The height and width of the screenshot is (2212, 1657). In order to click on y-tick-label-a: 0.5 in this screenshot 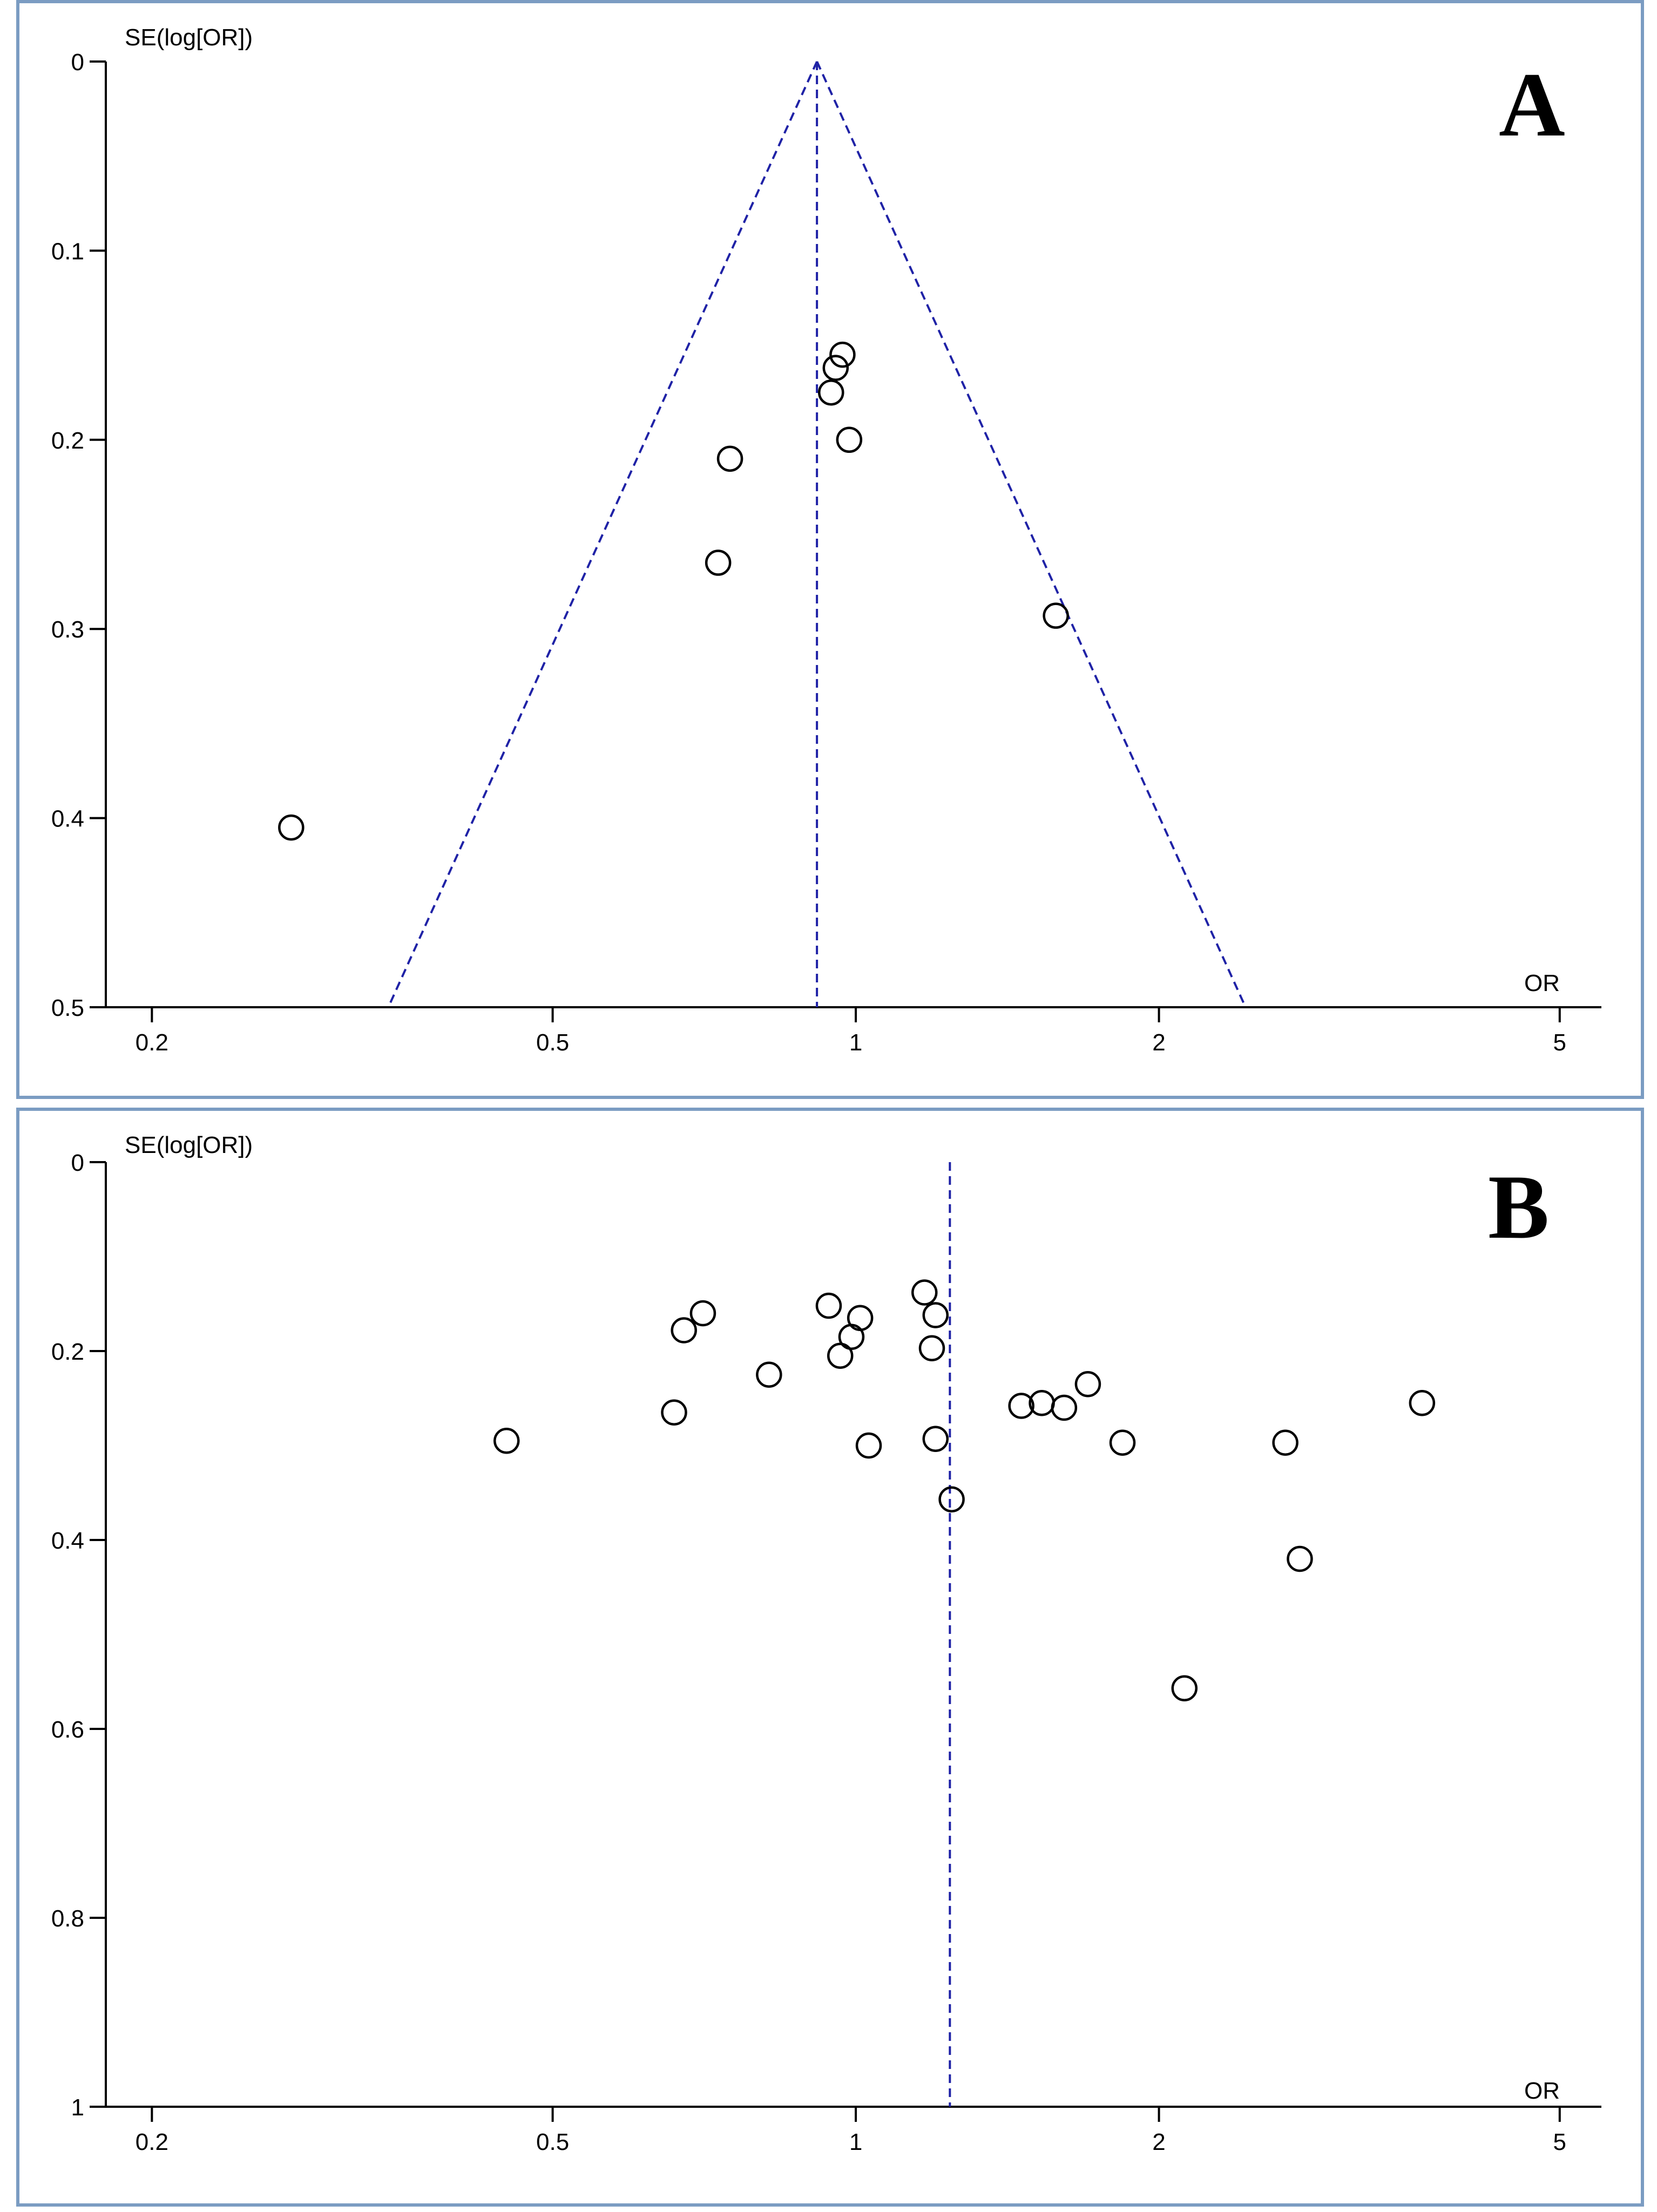, I will do `click(67, 1008)`.